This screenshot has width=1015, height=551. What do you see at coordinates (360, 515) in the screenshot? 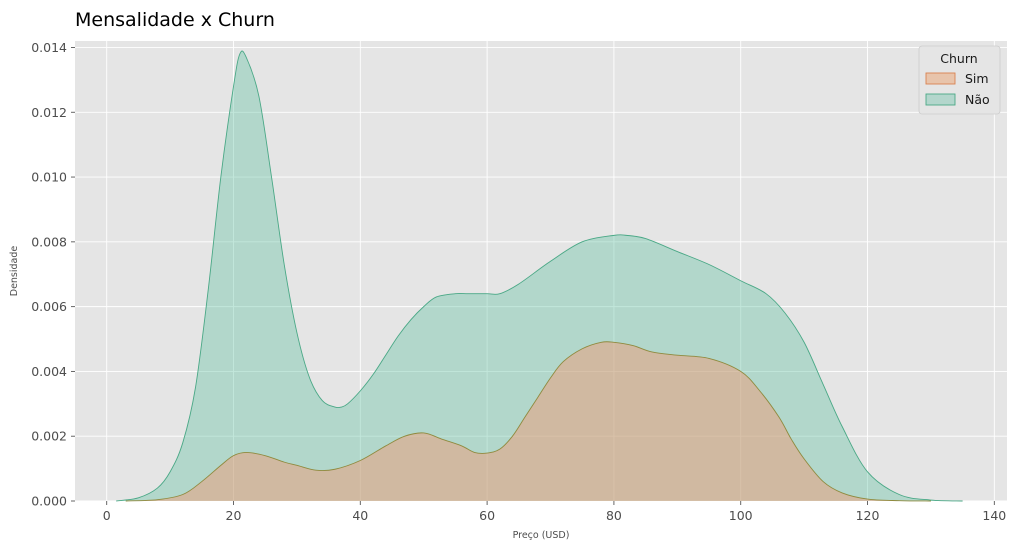
I see `x-tick-label: 40` at bounding box center [360, 515].